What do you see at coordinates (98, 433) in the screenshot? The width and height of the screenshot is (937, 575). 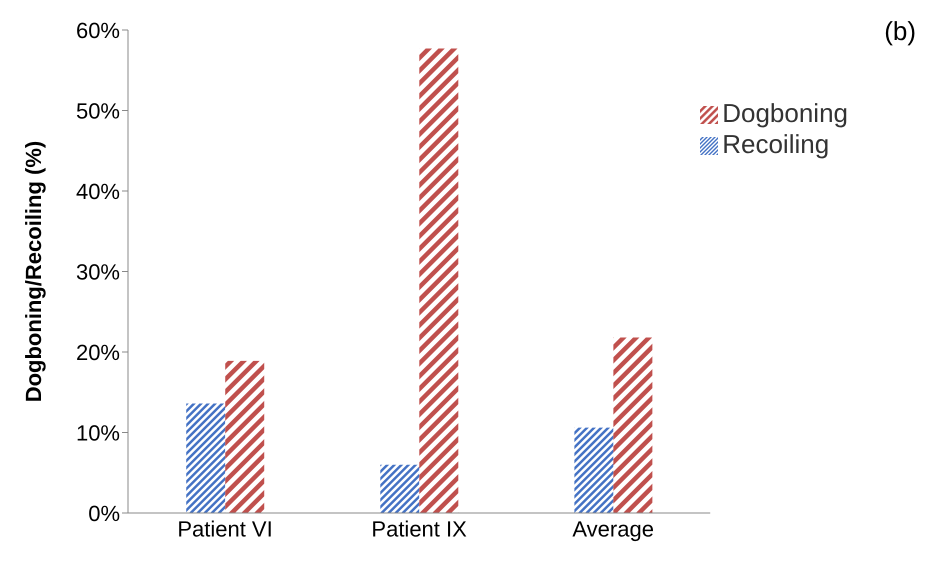 I see `y-tick-label: 10%` at bounding box center [98, 433].